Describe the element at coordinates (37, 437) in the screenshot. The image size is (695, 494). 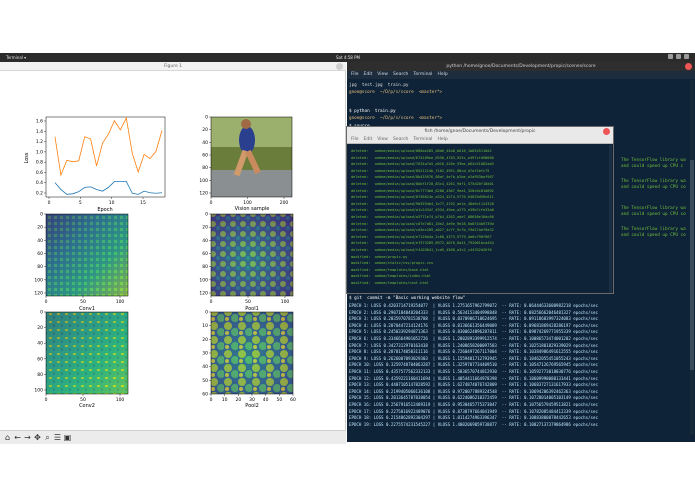
I see `pan-icon: ✥` at that location.